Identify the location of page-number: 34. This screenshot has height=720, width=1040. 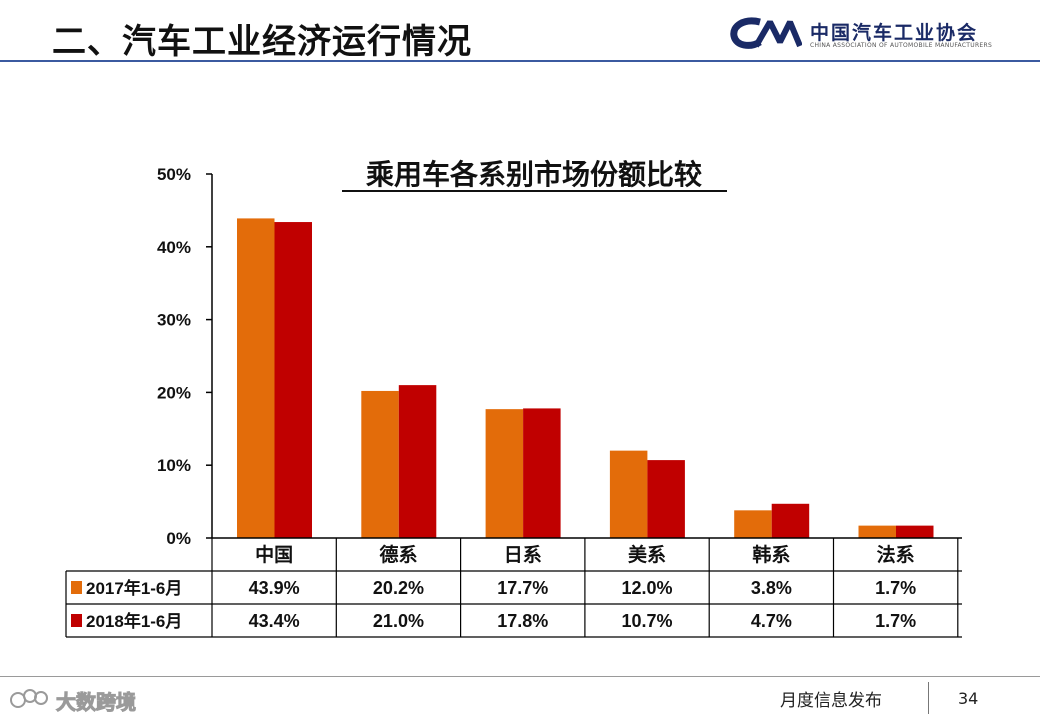
(968, 698).